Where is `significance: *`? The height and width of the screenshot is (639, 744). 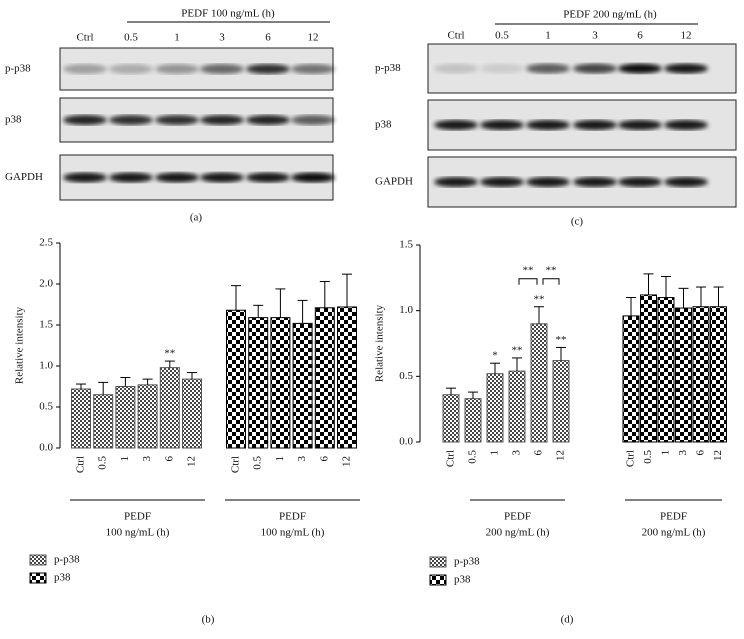 significance: * is located at coordinates (495, 356).